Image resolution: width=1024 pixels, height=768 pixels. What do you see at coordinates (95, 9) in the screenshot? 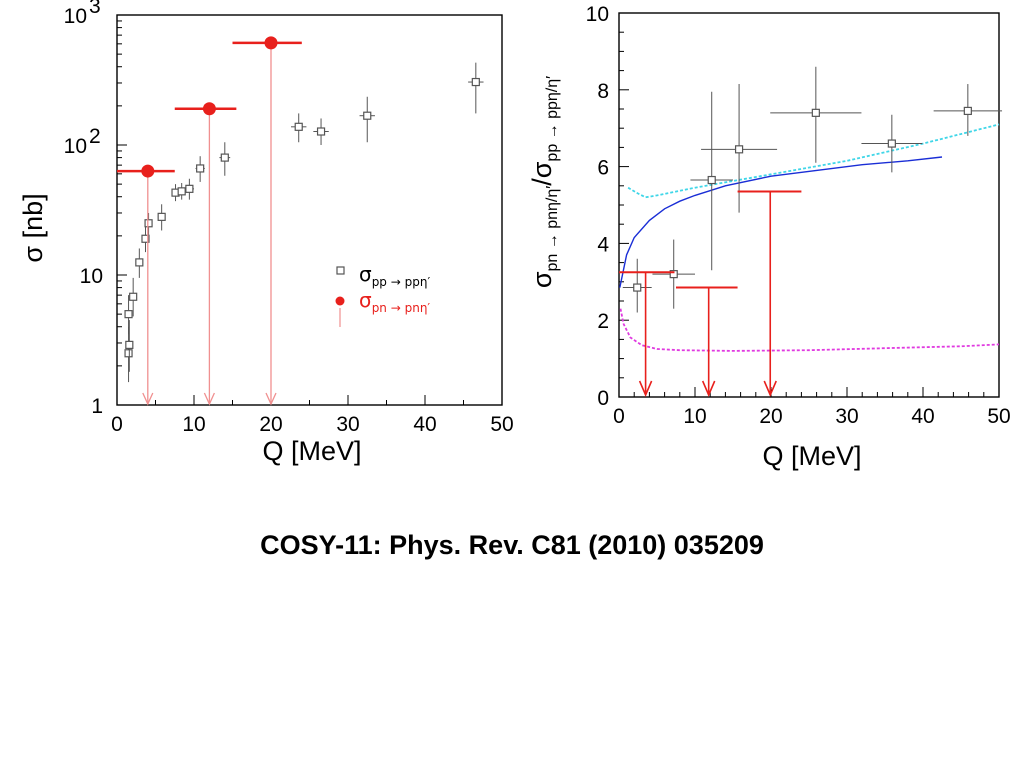
I see `left-y-tick-exponent: 3` at bounding box center [95, 9].